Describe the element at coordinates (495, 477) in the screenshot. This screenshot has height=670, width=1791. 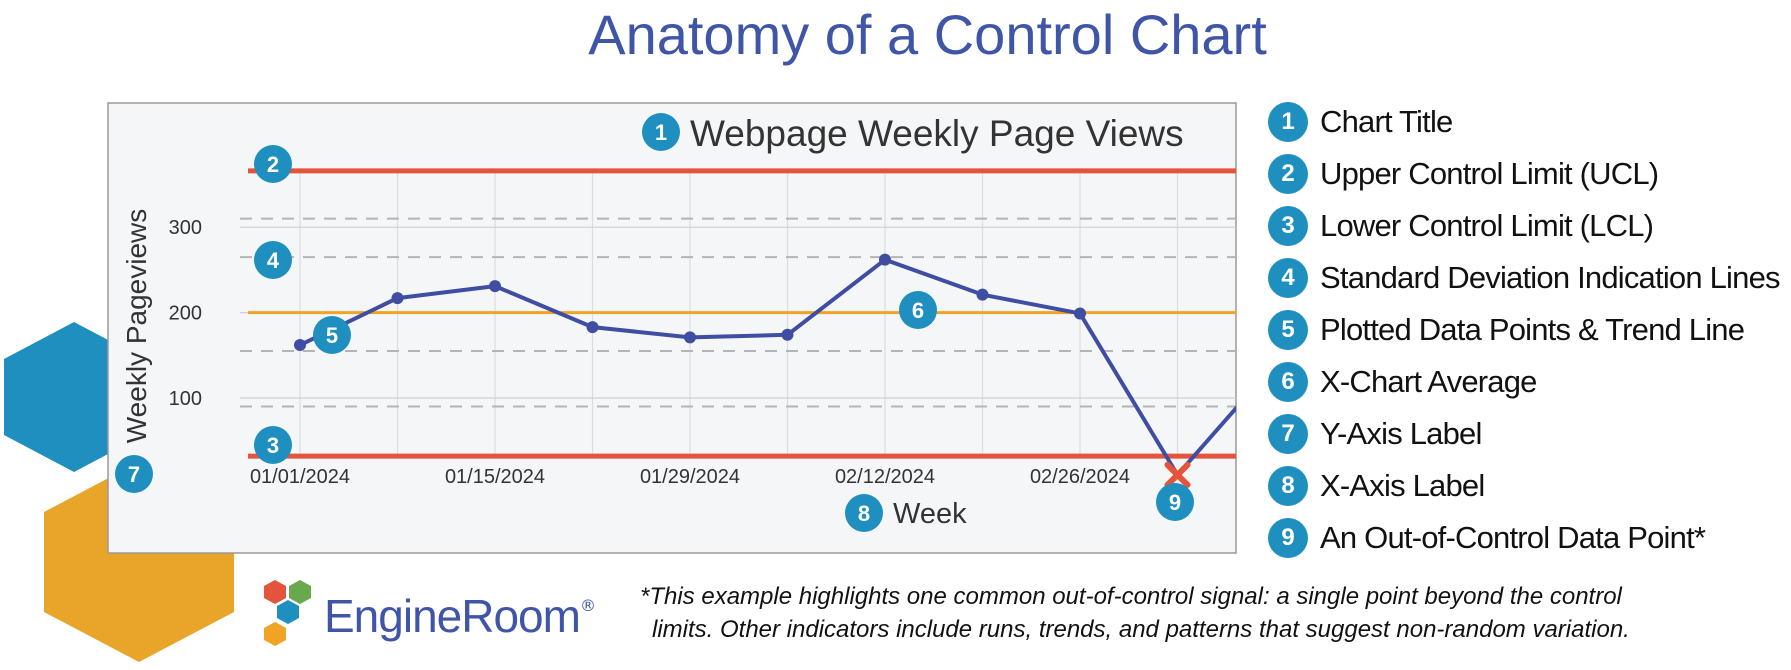
I see `x-tick-label: 01/15/2024` at that location.